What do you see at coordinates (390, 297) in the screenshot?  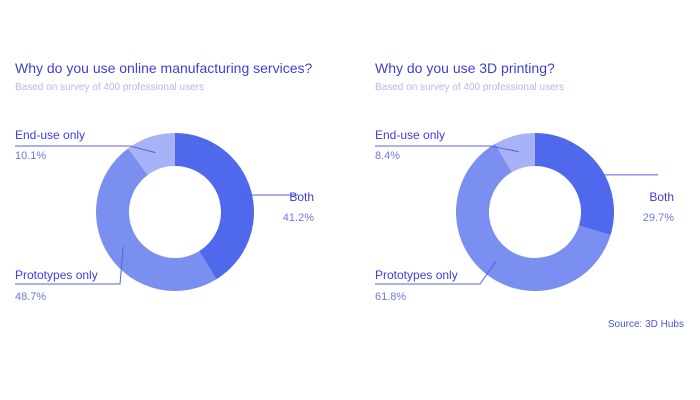 I see `value-prototypes: 61.8%` at bounding box center [390, 297].